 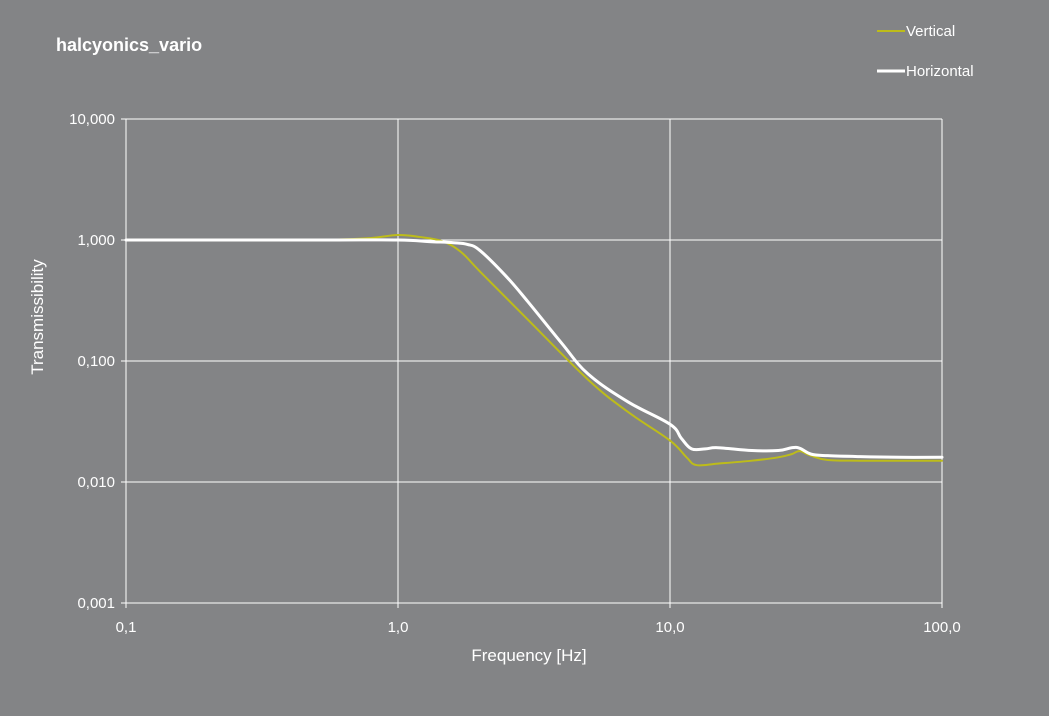 I want to click on y-axis-label: Transmissibility, so click(x=37, y=317).